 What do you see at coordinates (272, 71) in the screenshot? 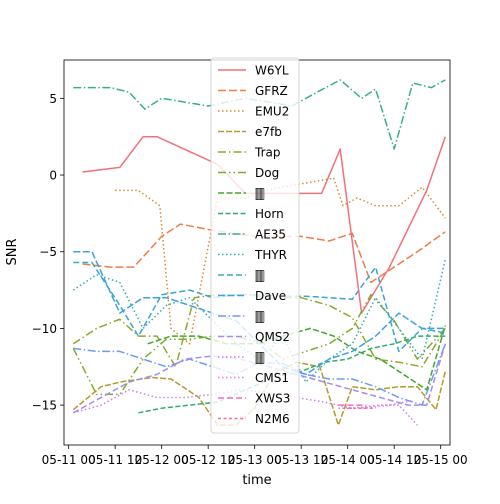
I see `legend-label-0: W6YL` at bounding box center [272, 71].